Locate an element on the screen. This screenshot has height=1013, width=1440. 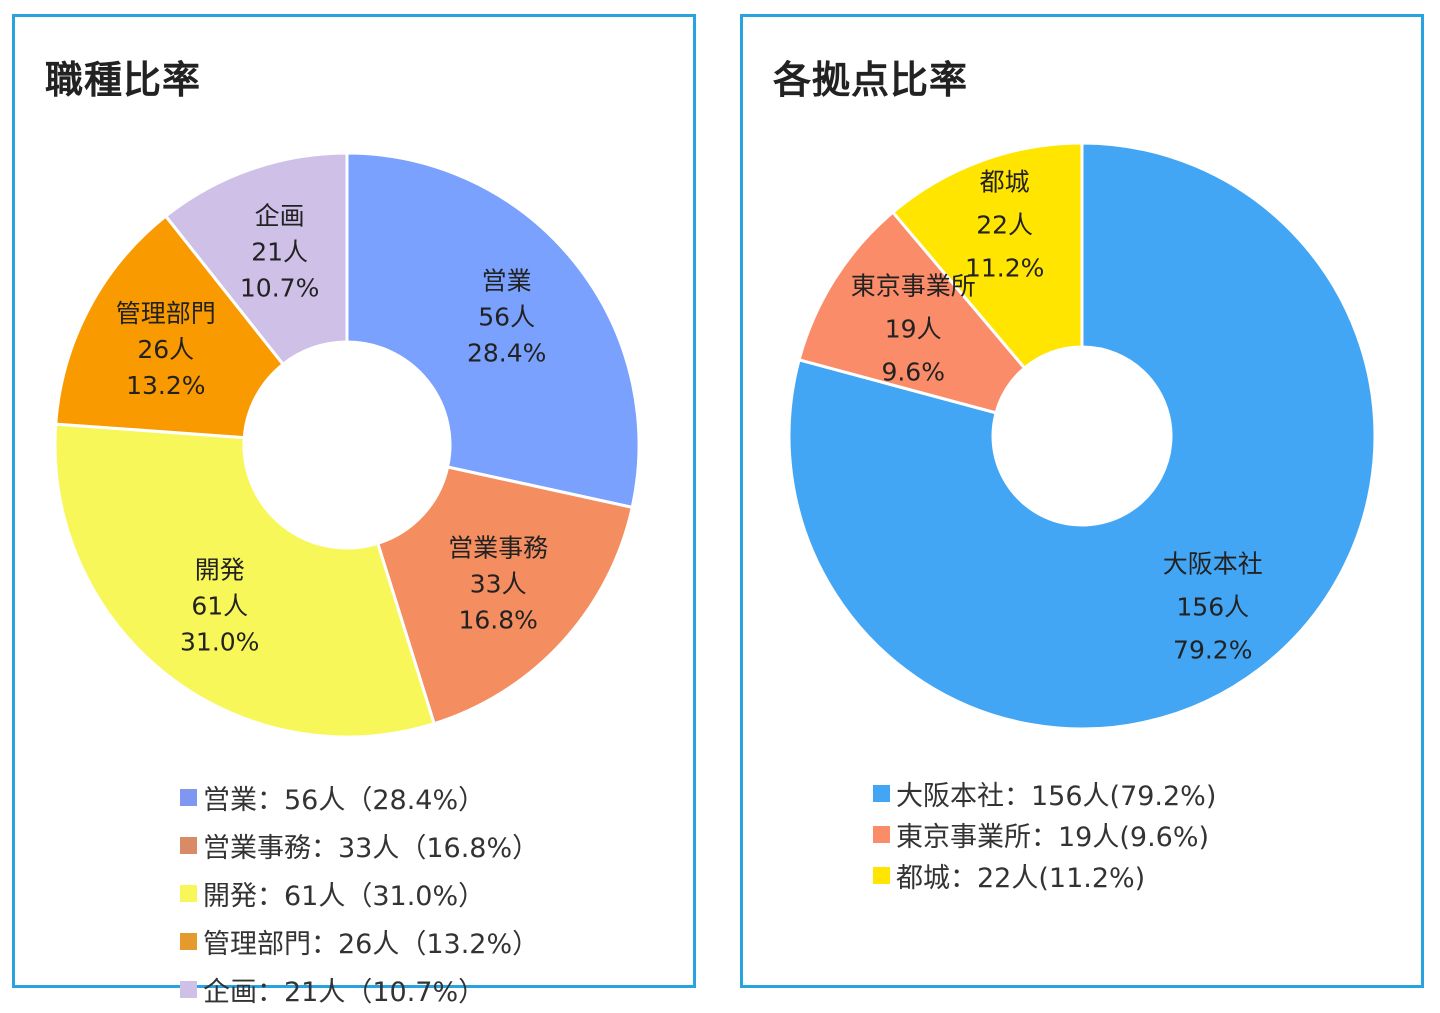
legend-label: 営業：56人（28.4%） is located at coordinates (344, 800).